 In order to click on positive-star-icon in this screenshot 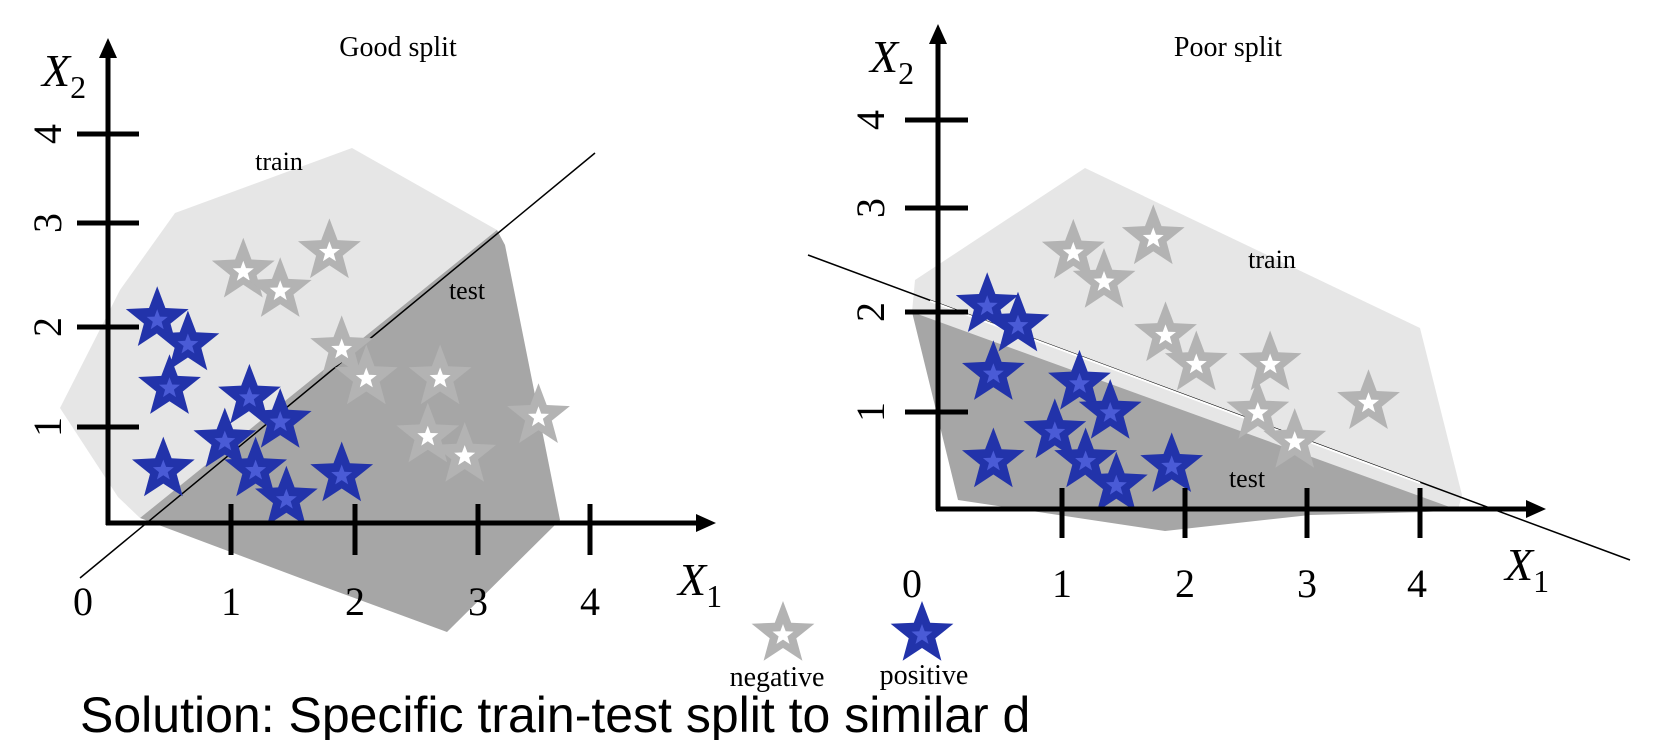, I will do `click(922, 631)`.